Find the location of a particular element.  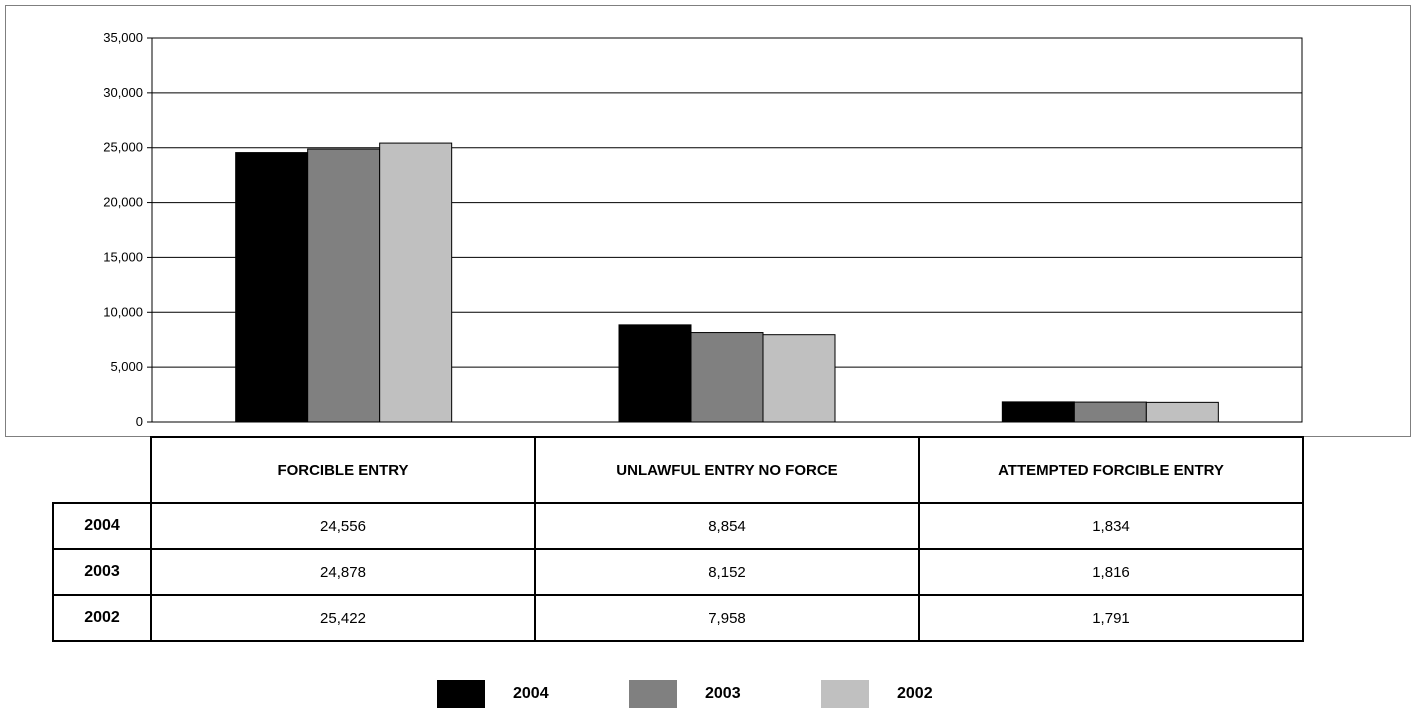

table-corner-cell is located at coordinates (102, 470).